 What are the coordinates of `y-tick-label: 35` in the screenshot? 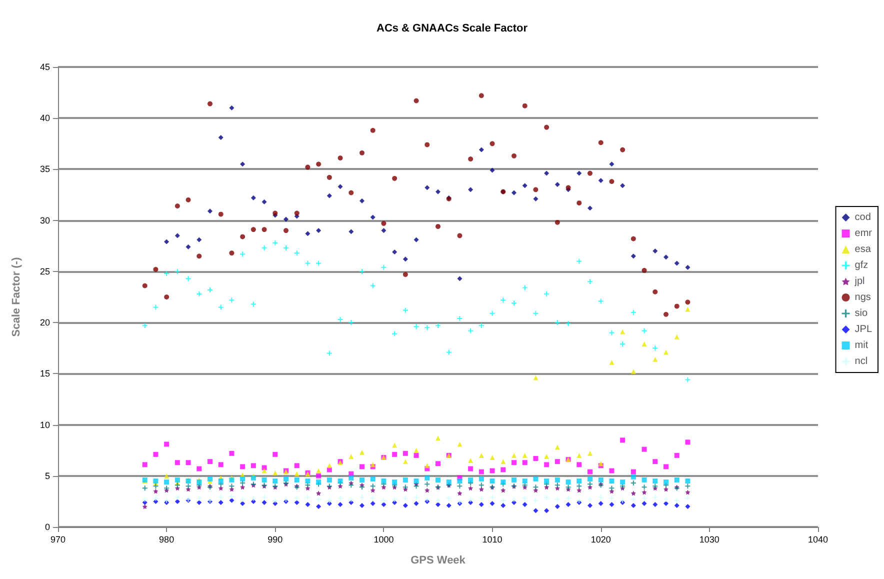 It's located at (45, 169).